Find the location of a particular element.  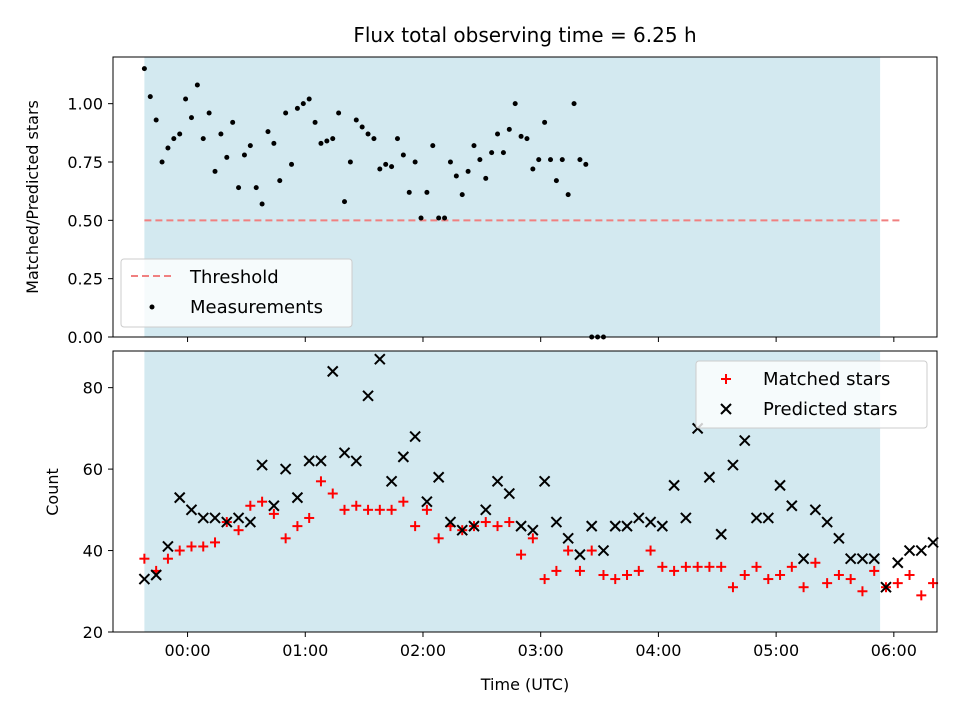

x-tick-label: 05:00 is located at coordinates (776, 650).